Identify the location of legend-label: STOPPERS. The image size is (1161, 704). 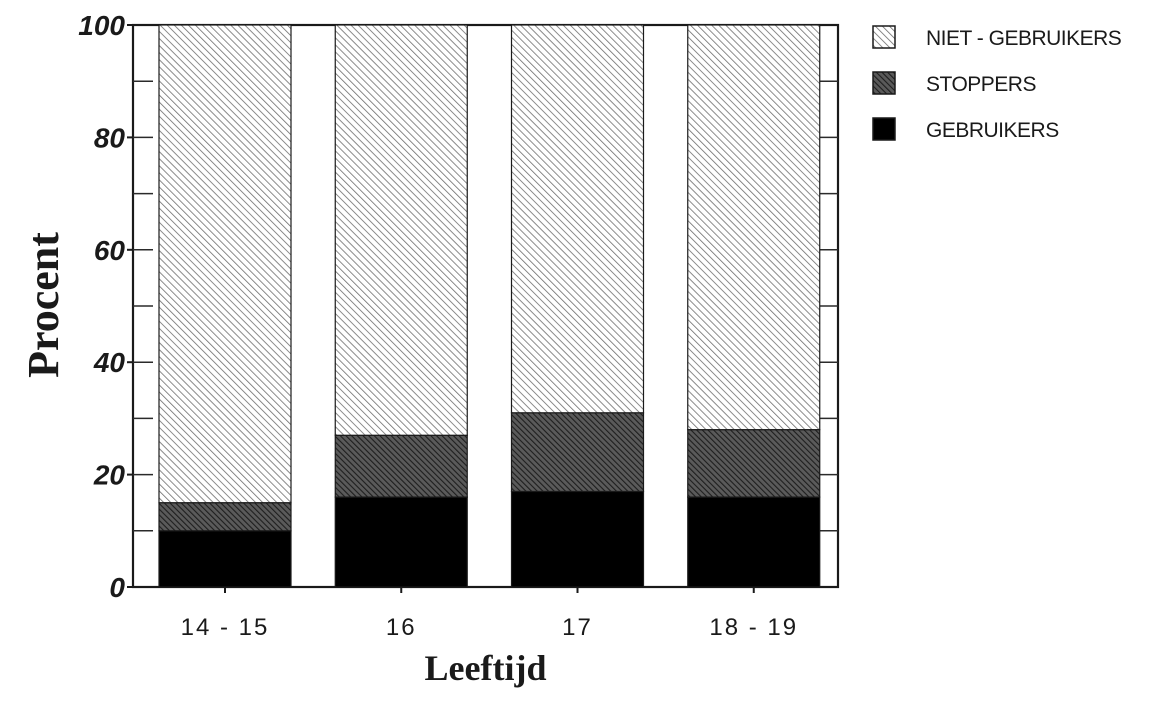
(981, 84).